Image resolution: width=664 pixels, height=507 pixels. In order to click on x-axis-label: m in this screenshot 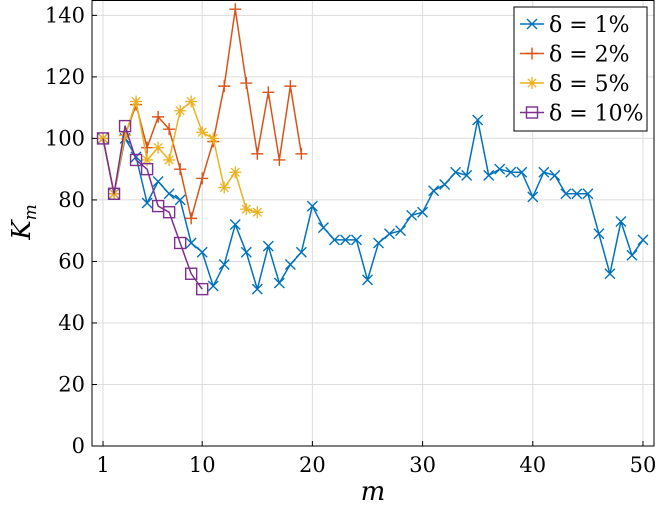, I will do `click(373, 492)`.